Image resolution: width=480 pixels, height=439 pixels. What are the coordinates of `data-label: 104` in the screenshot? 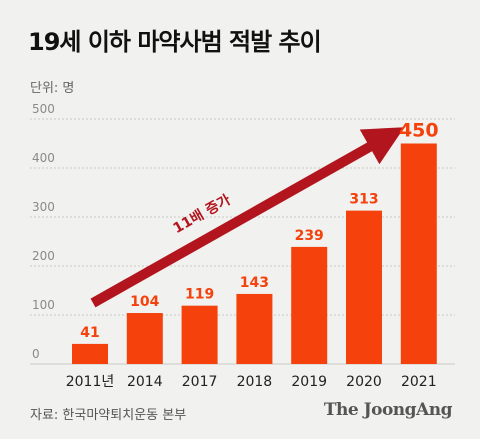 It's located at (144, 302).